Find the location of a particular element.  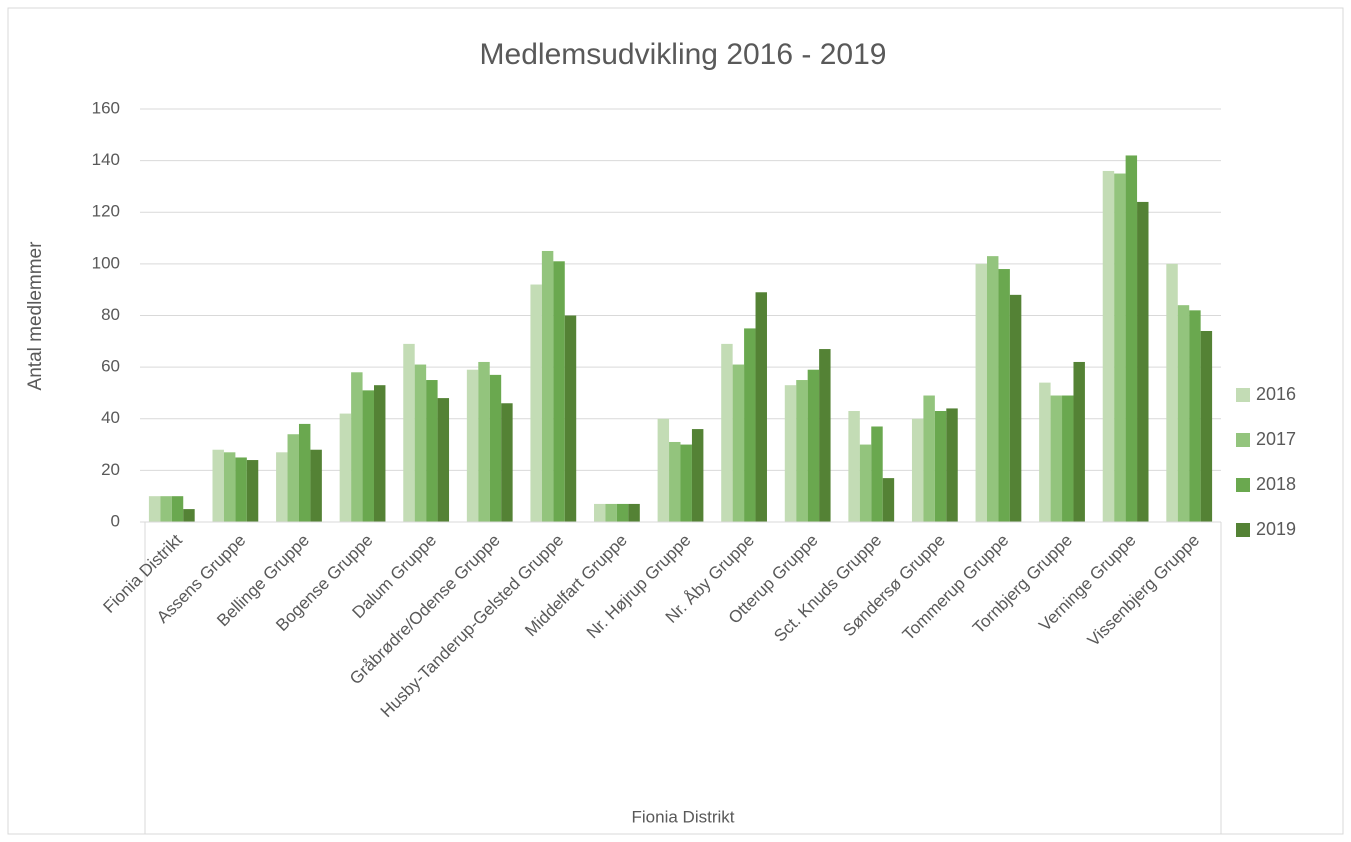

y-tick-label: 140 is located at coordinates (106, 159).